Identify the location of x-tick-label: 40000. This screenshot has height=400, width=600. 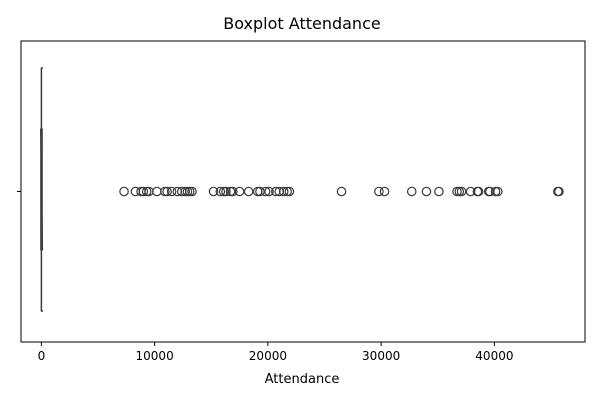
(494, 356).